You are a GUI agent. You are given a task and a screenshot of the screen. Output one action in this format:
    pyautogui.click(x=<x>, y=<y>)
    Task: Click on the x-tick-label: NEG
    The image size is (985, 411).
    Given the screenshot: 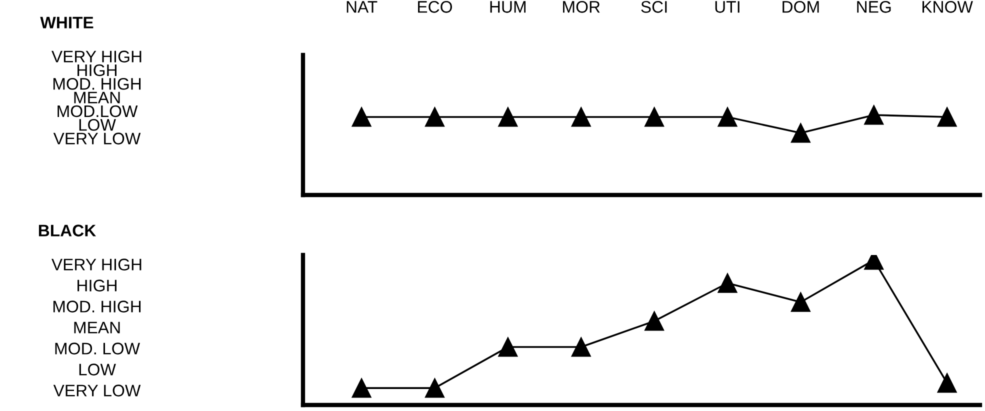 What is the action you would take?
    pyautogui.click(x=874, y=7)
    